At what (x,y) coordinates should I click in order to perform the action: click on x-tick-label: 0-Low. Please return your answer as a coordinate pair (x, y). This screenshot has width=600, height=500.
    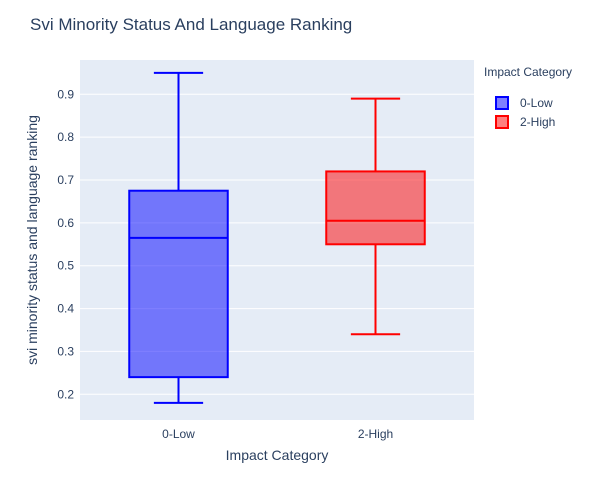
    Looking at the image, I should click on (178, 434).